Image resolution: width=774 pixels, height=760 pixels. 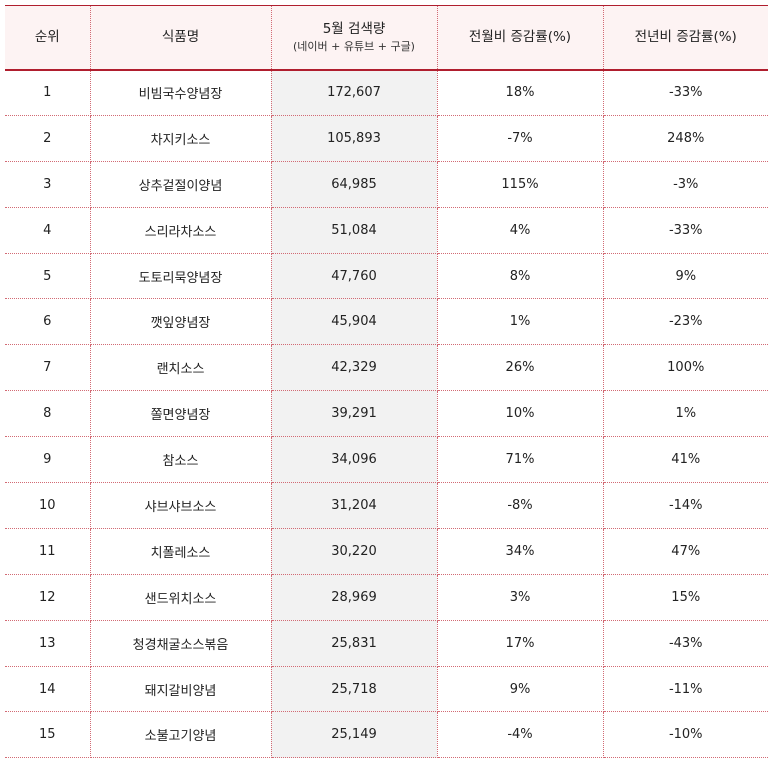 What do you see at coordinates (685, 460) in the screenshot?
I see `cell-yoy-change: 41%` at bounding box center [685, 460].